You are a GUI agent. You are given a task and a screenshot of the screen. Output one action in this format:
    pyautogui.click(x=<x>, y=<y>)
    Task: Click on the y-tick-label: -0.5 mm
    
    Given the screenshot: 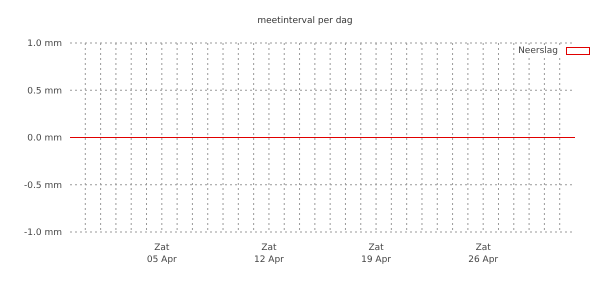 What is the action you would take?
    pyautogui.click(x=43, y=185)
    